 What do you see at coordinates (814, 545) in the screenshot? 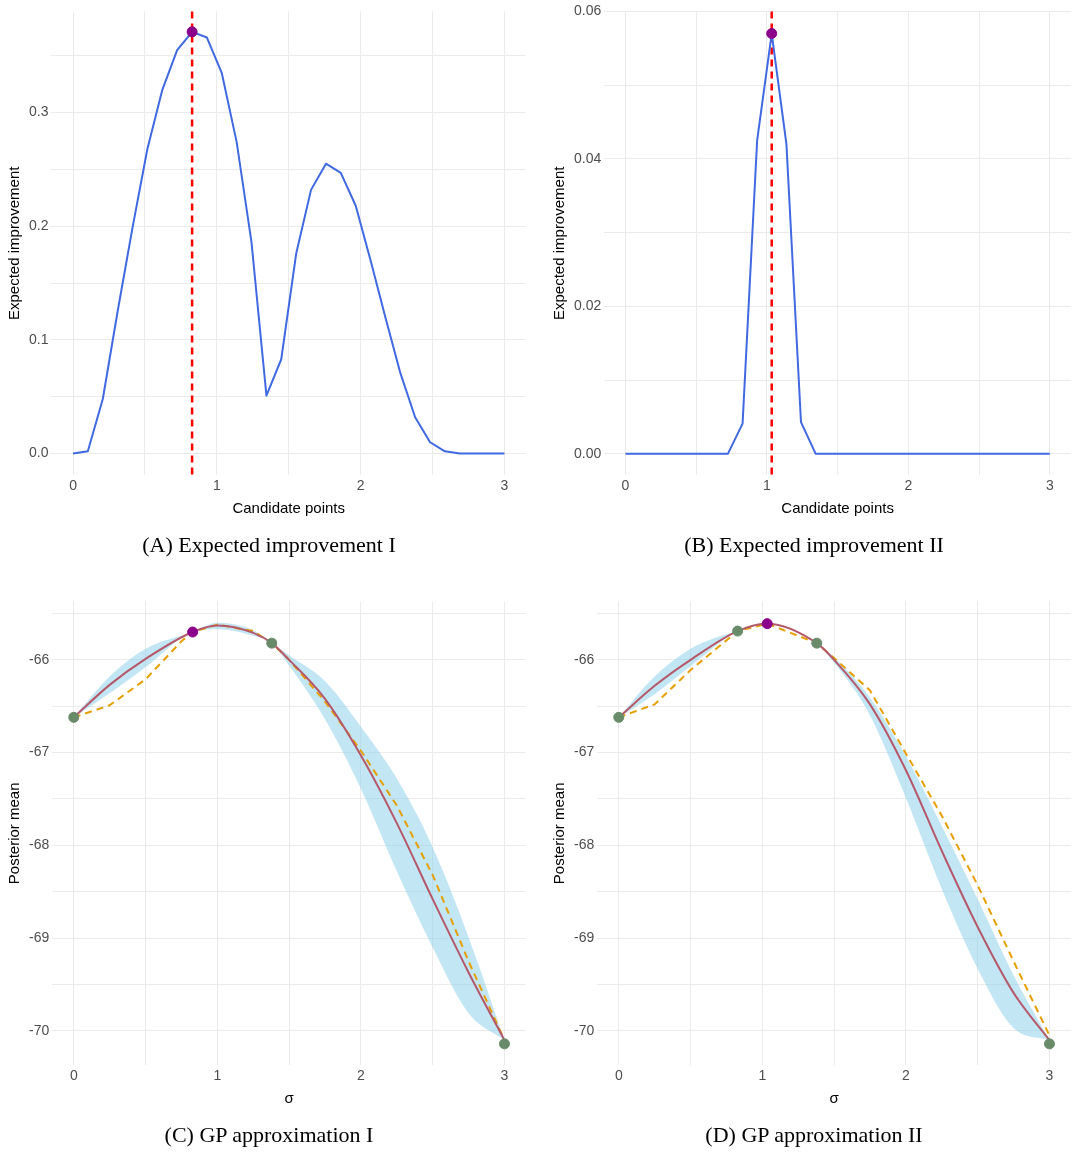
I see `text: (B) Expected improvement II` at bounding box center [814, 545].